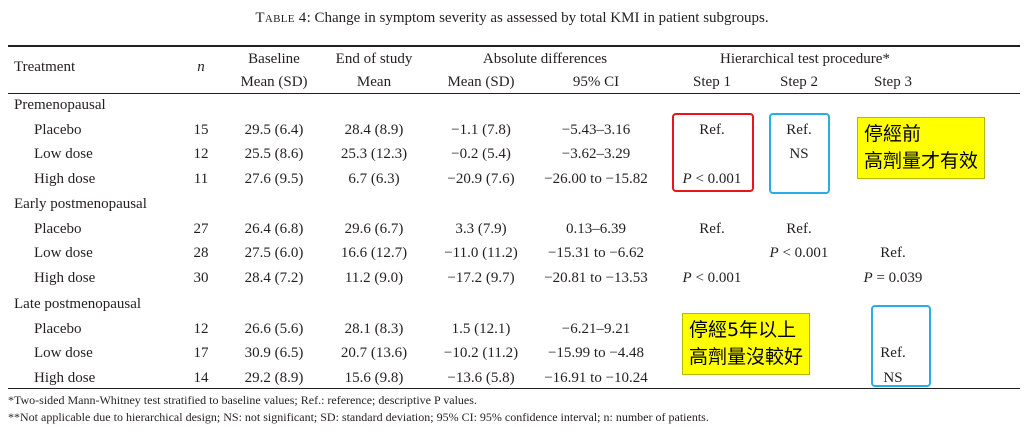 Image resolution: width=1024 pixels, height=435 pixels. Describe the element at coordinates (274, 377) in the screenshot. I see `cell-baseline: 29.2 (8.9)` at that location.